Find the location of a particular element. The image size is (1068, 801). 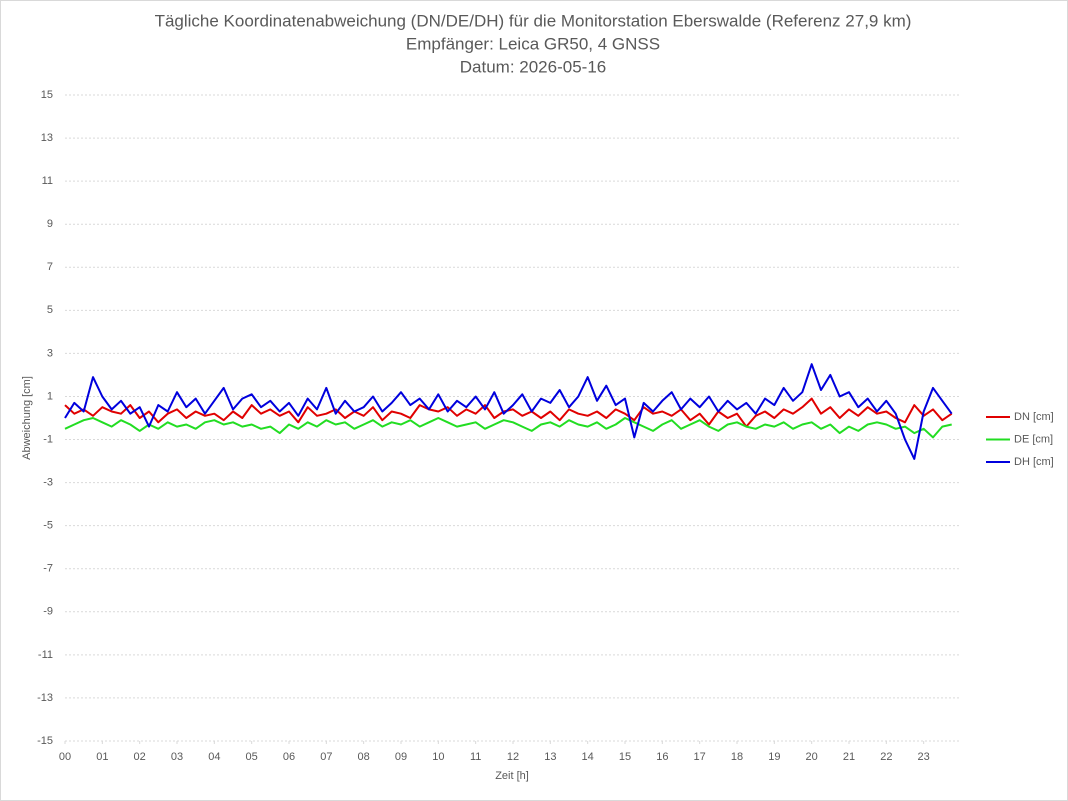

y-tick-label: 1 is located at coordinates (50, 396).